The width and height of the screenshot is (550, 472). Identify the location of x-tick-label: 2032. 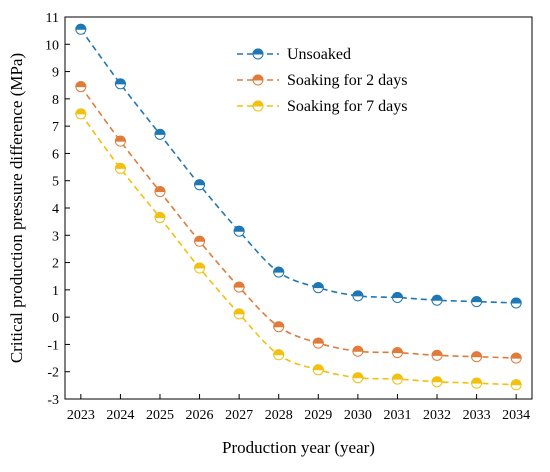
(437, 415).